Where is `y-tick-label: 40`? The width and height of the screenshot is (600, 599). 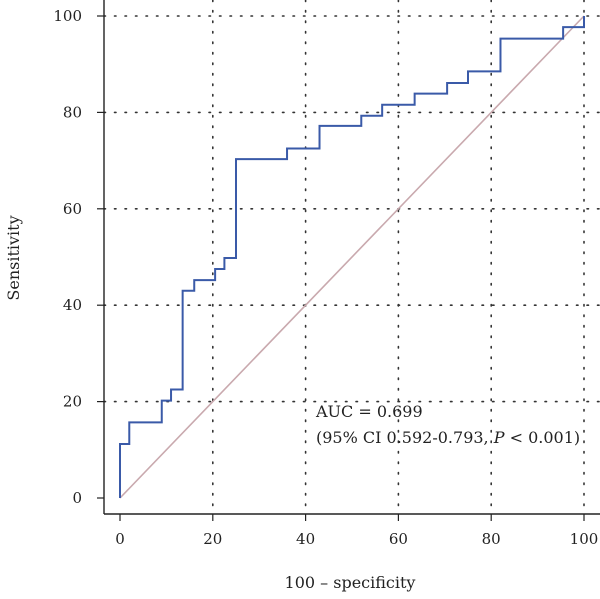
y-tick-label: 40 is located at coordinates (72, 305).